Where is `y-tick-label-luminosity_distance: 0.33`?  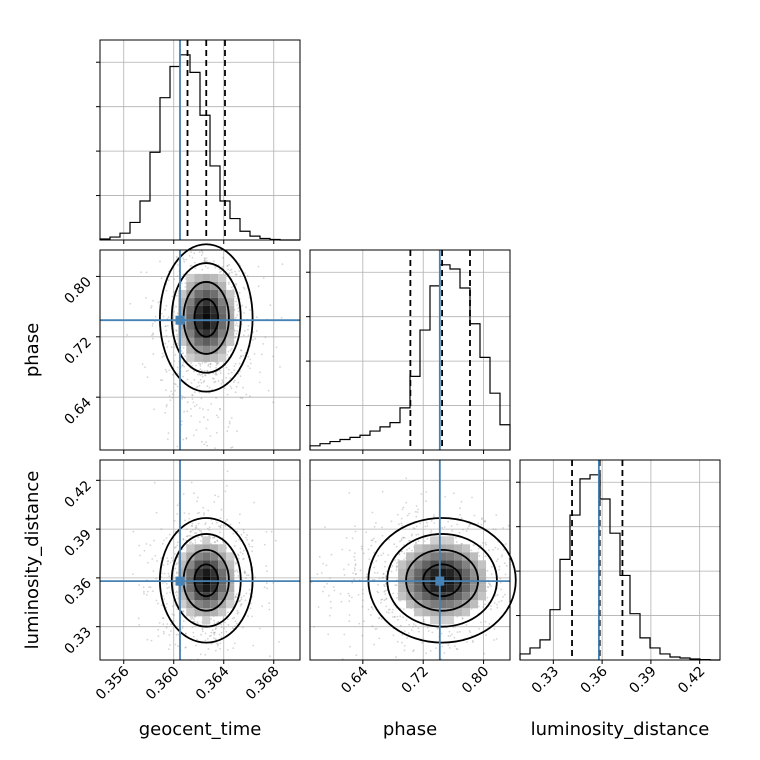 y-tick-label-luminosity_distance: 0.33 is located at coordinates (77, 640).